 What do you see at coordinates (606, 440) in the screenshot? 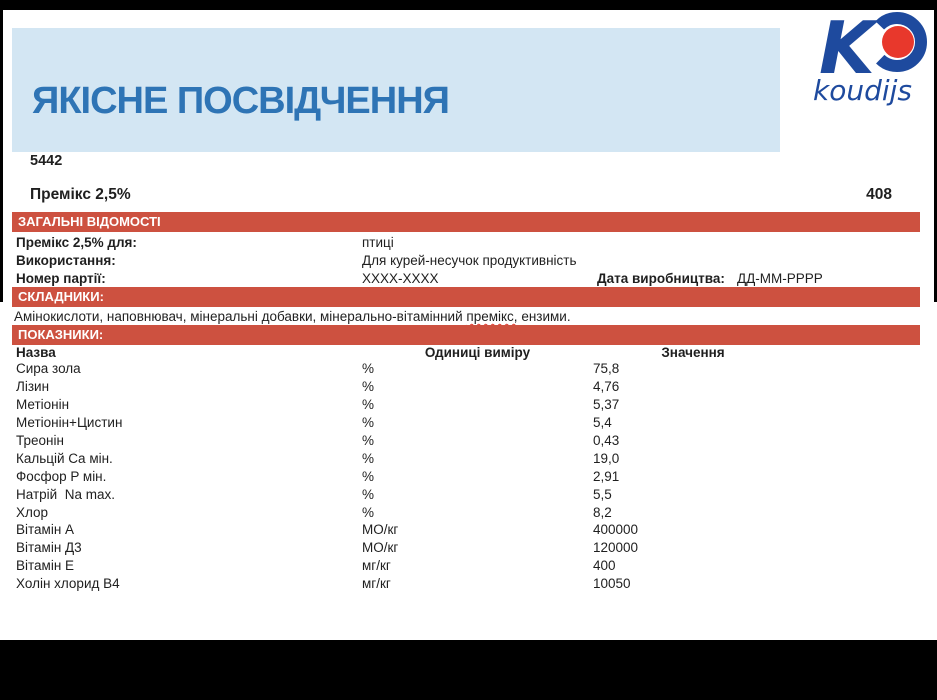
I see `indicator-value: 0,43` at bounding box center [606, 440].